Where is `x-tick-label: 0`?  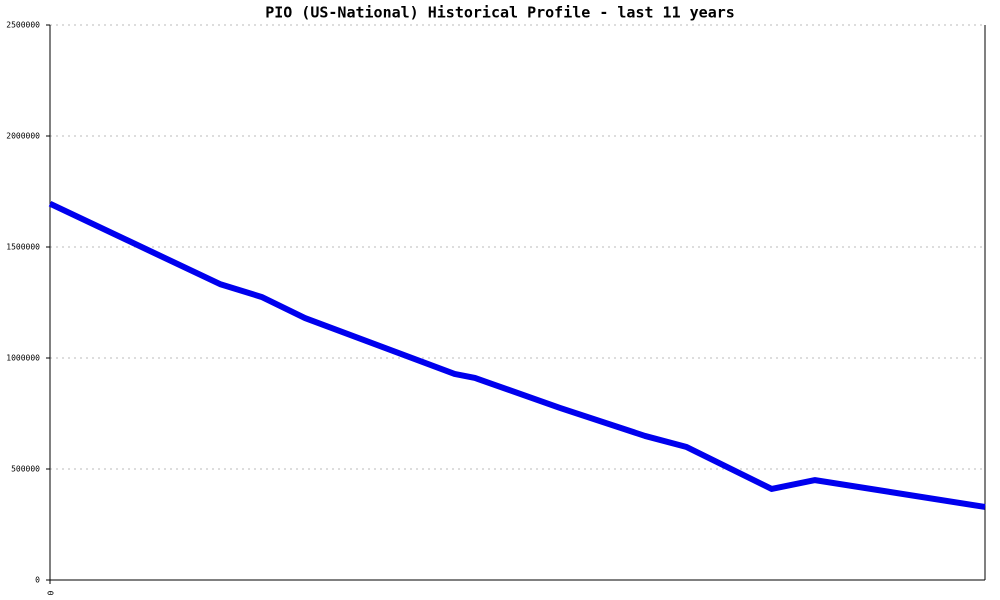 x-tick-label: 0 is located at coordinates (50, 593).